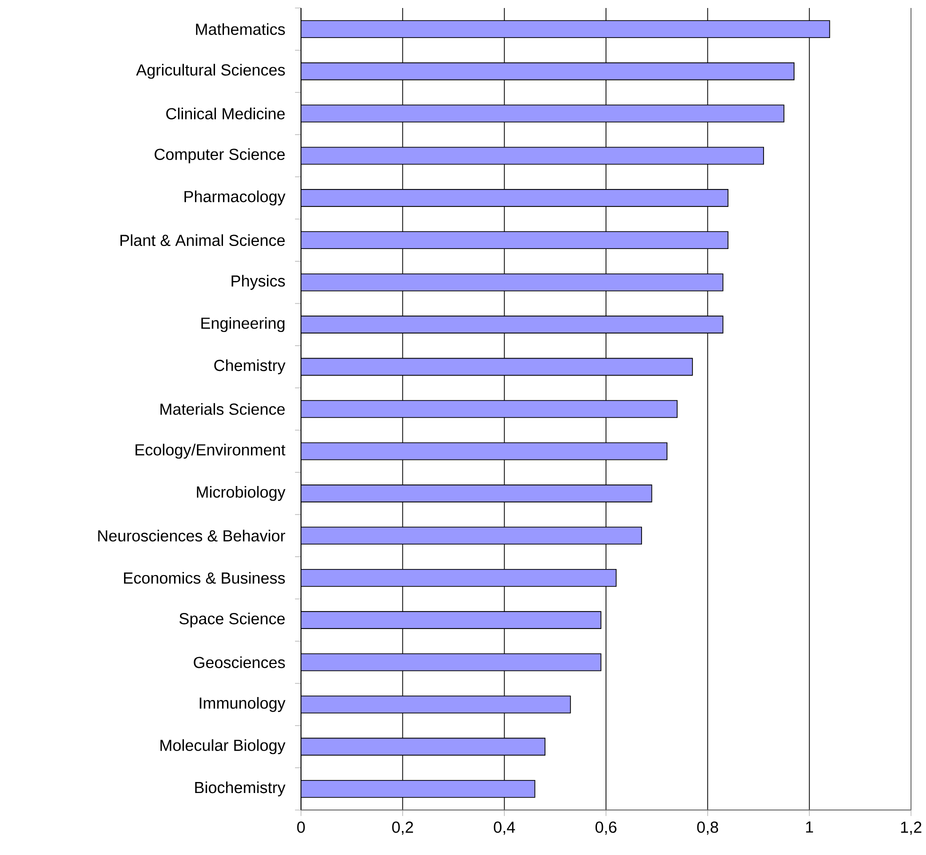  Describe the element at coordinates (810, 827) in the screenshot. I see `x-tick-label: 1` at that location.